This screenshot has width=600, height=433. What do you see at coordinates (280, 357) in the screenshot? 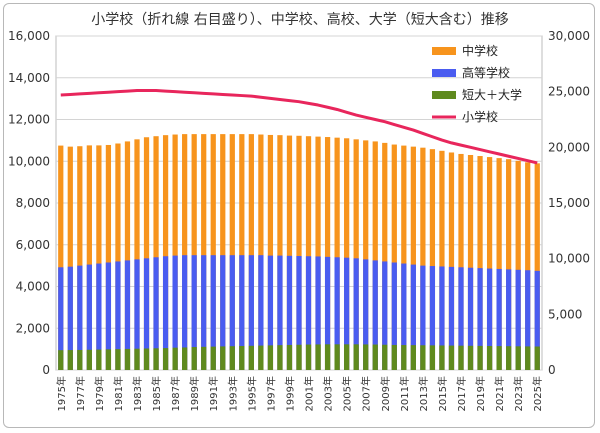
I see `bar-短大＋大学-1998年` at bounding box center [280, 357].